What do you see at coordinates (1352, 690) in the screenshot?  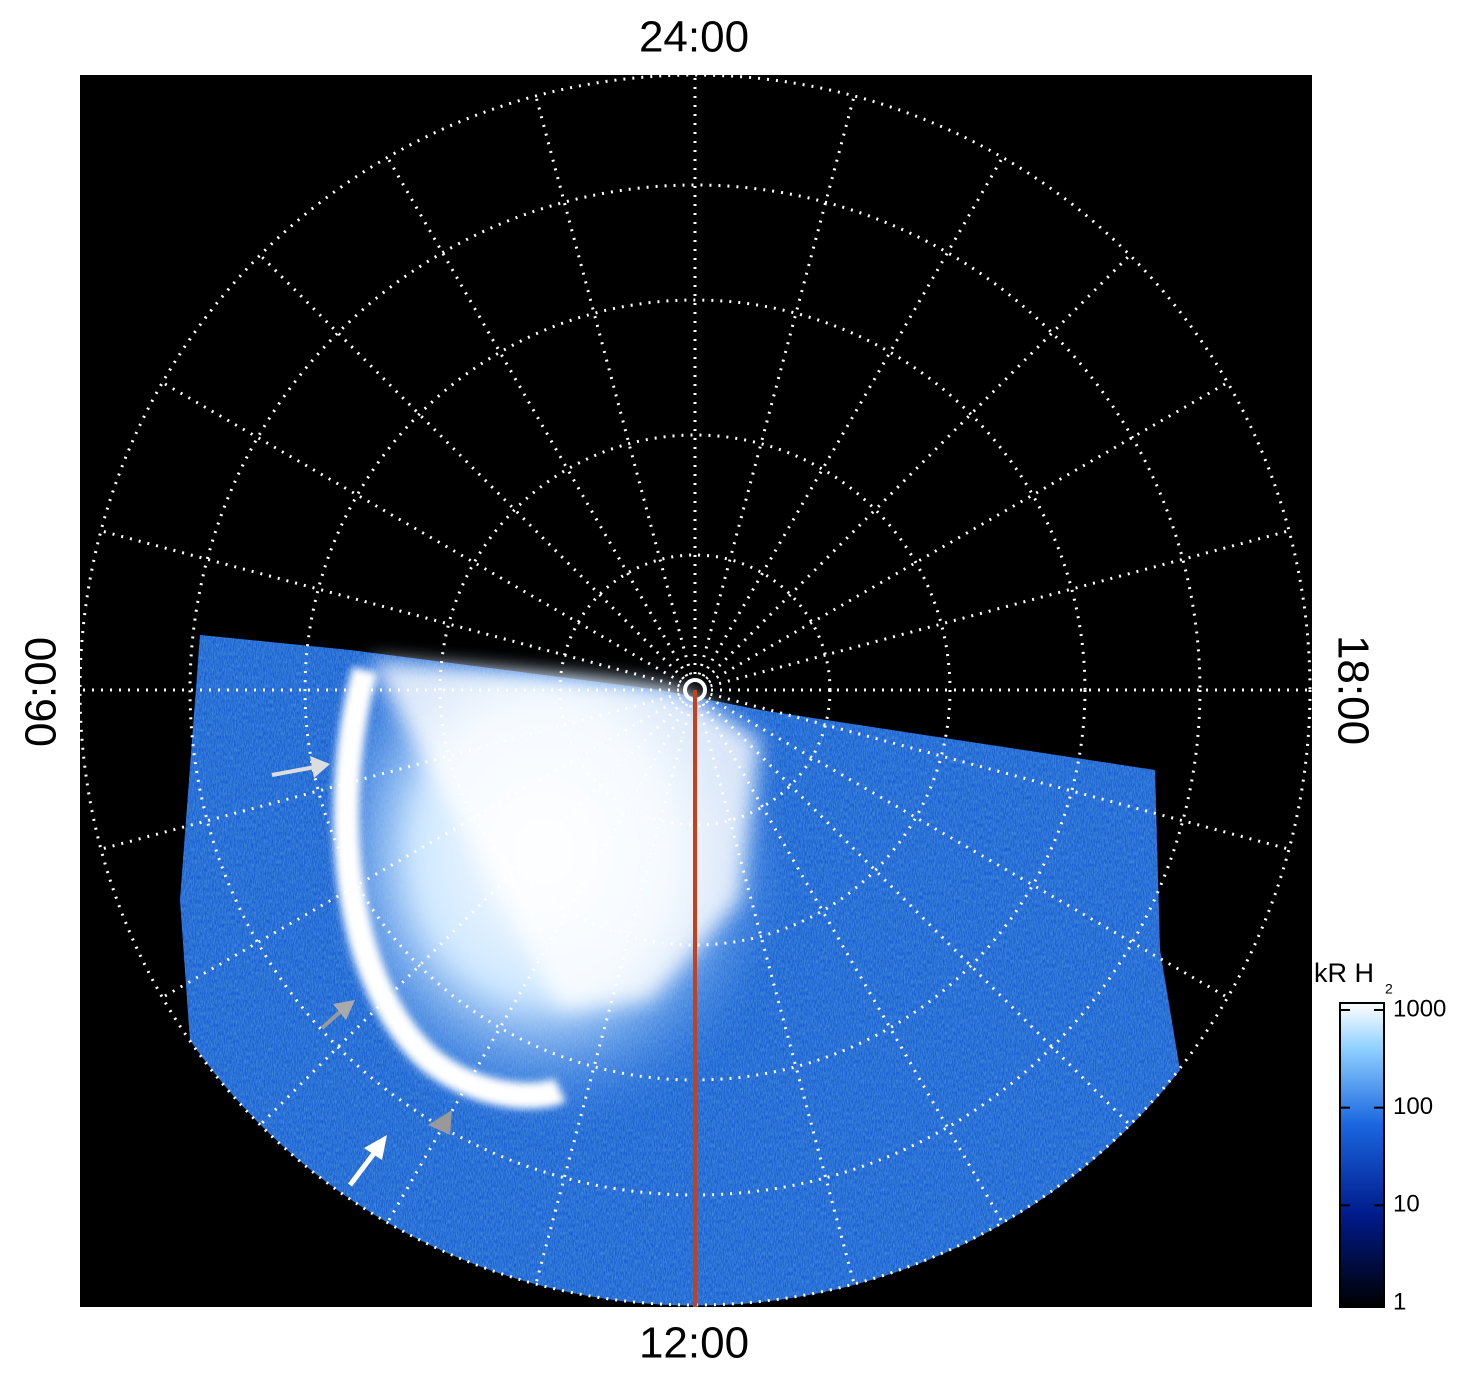 I see `right-label: 18:00` at bounding box center [1352, 690].